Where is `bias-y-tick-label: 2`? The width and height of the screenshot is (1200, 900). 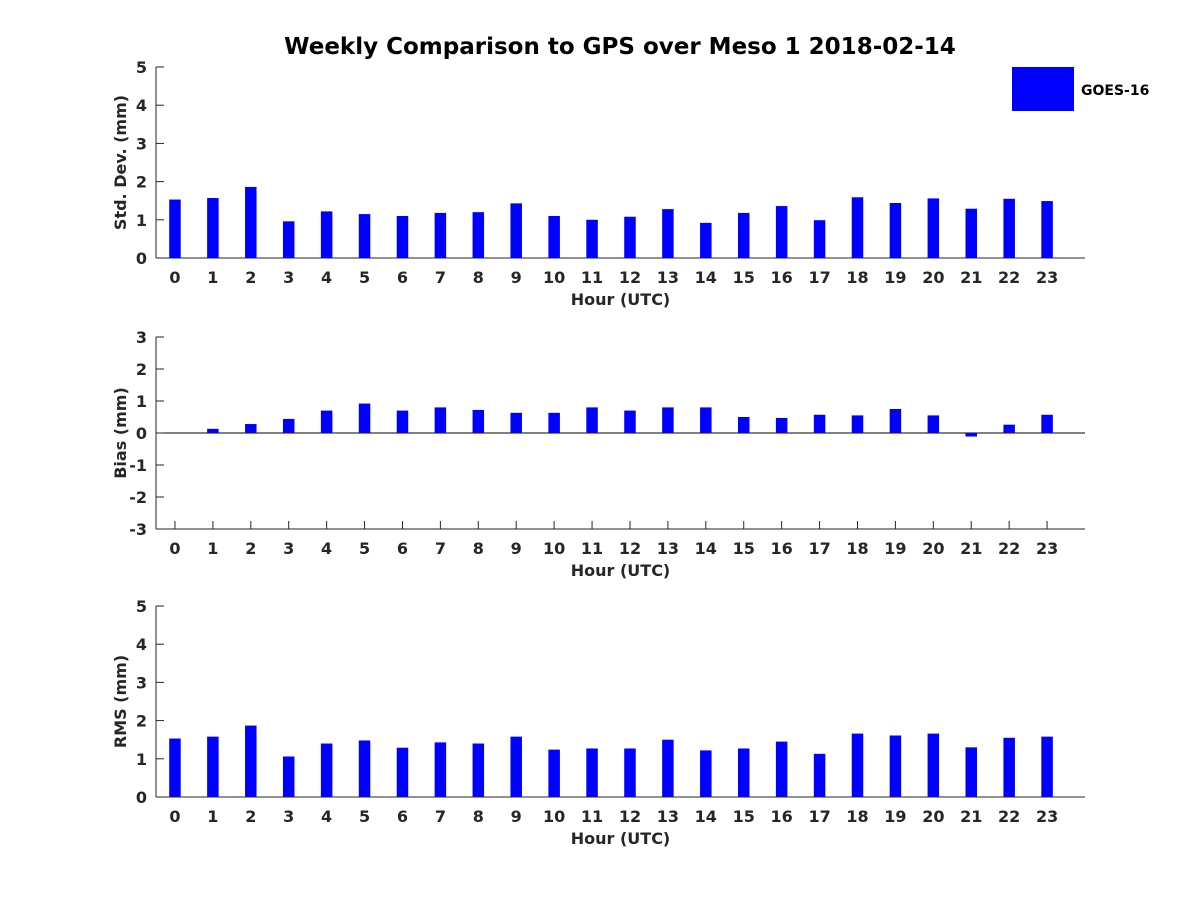
bias-y-tick-label: 2 is located at coordinates (141, 369).